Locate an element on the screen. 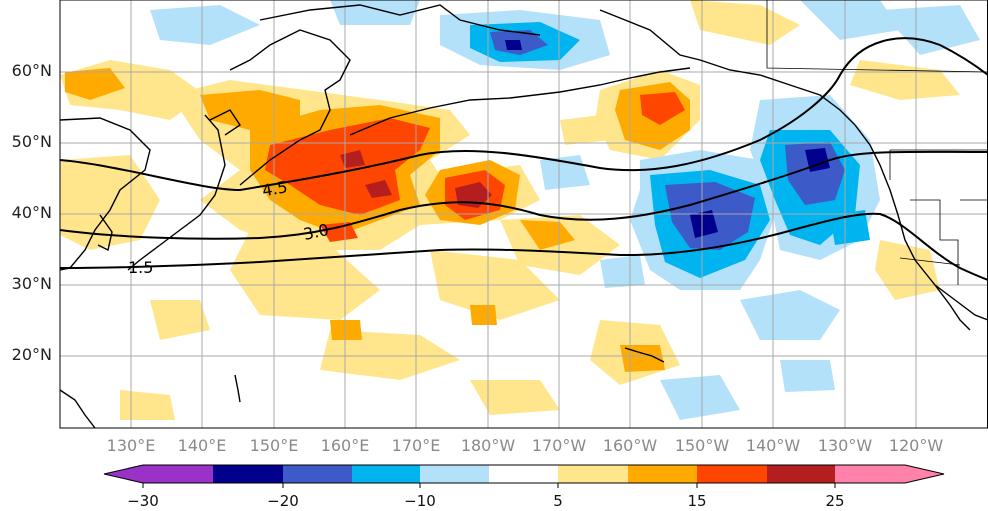 This screenshot has width=988, height=511. baja is located at coordinates (952, 307).